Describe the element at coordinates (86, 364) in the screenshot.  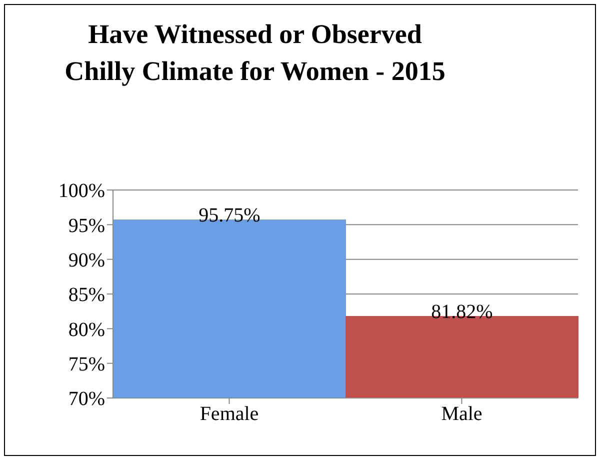
I see `y-tick-label: 75%` at that location.